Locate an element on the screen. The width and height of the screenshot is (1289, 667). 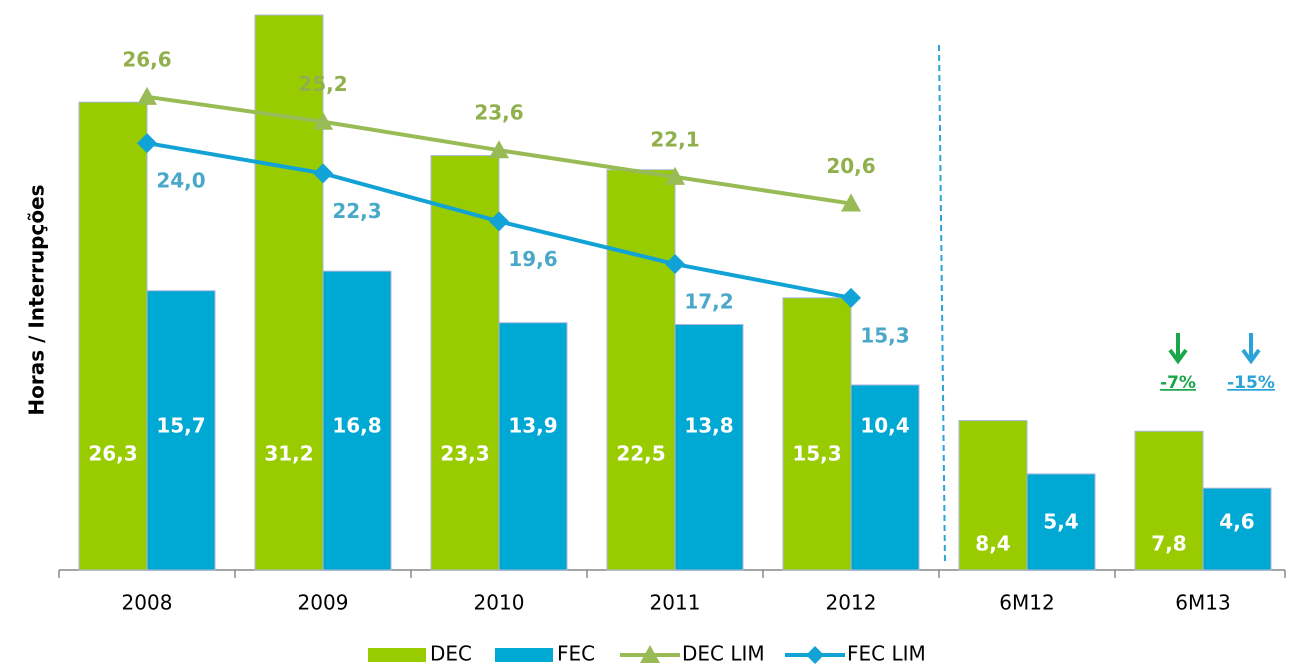
value-label: 13,8 is located at coordinates (708, 426).